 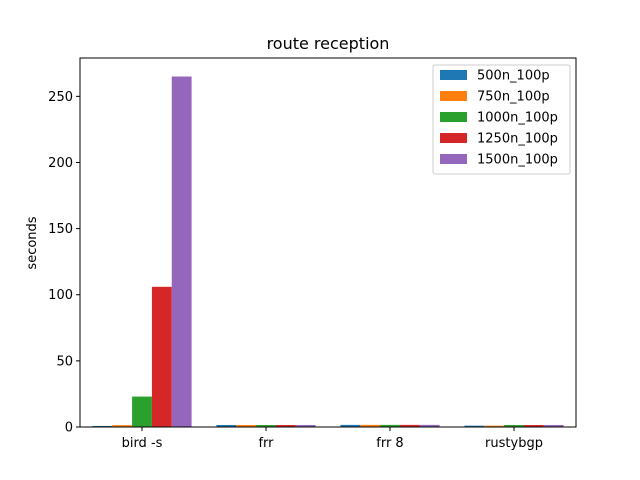 I want to click on bar-1000n_100p-rustybgp, so click(x=514, y=426).